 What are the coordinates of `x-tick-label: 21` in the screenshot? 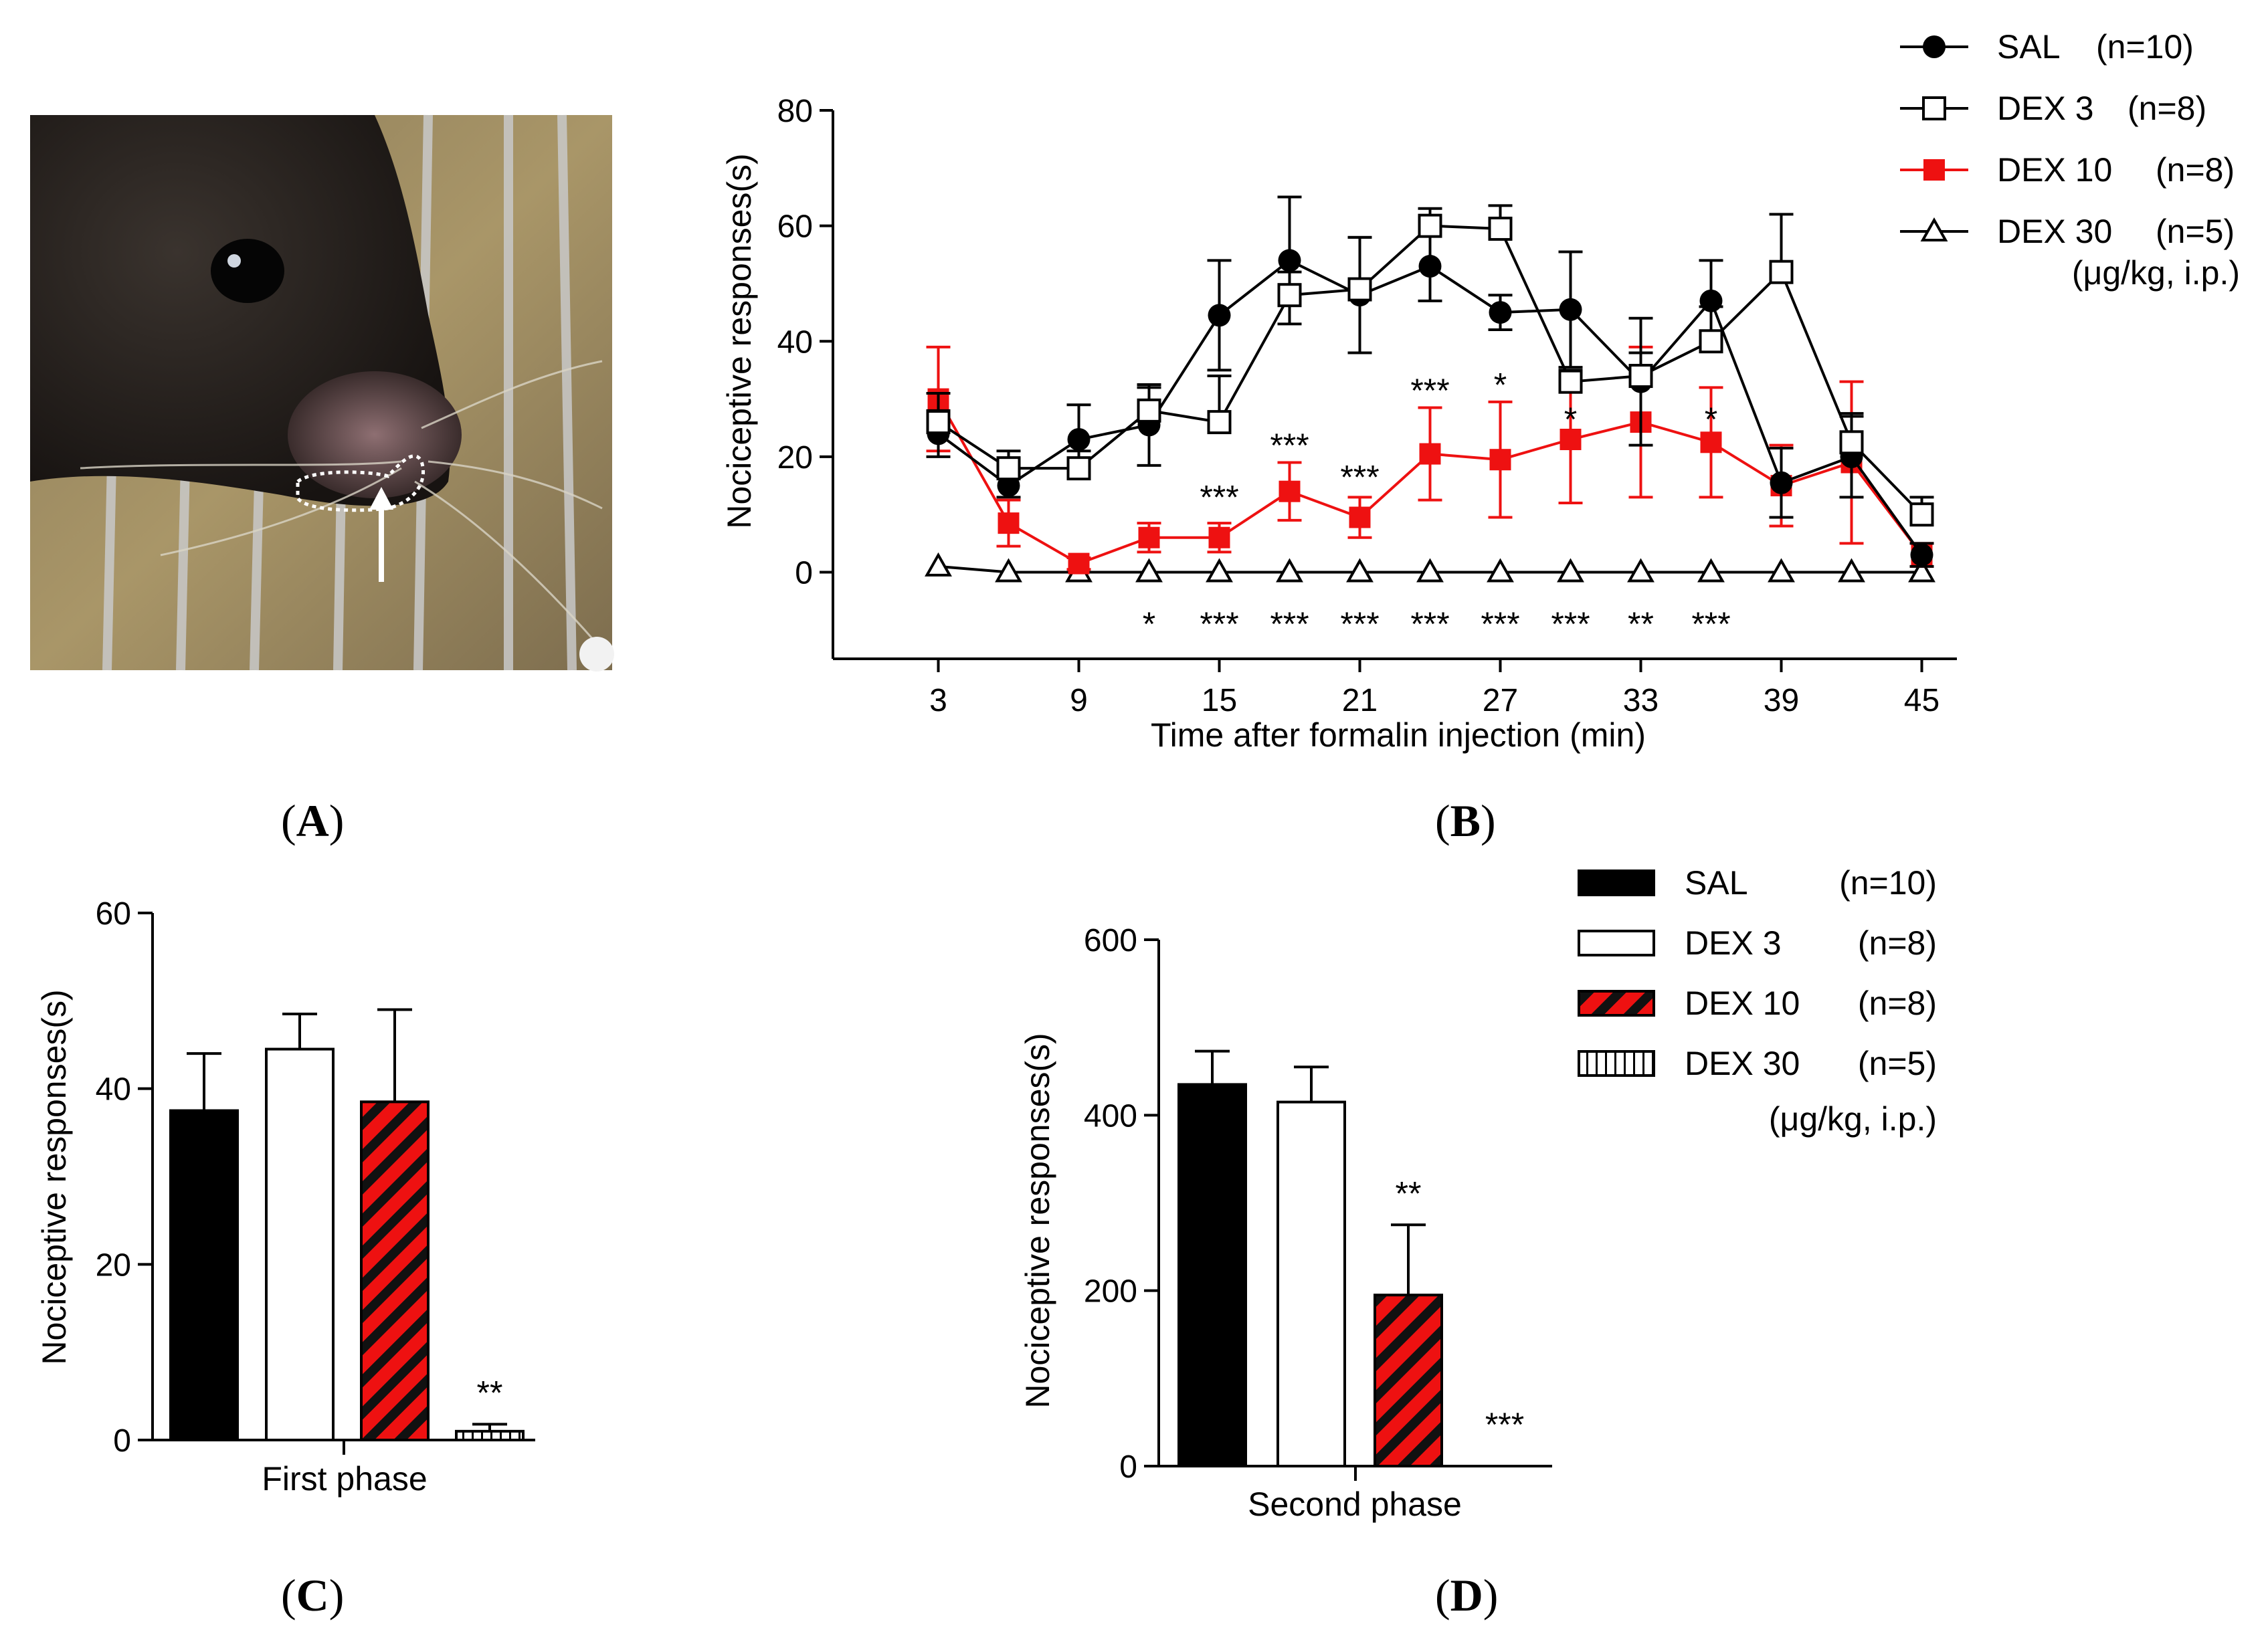 It's located at (1360, 700).